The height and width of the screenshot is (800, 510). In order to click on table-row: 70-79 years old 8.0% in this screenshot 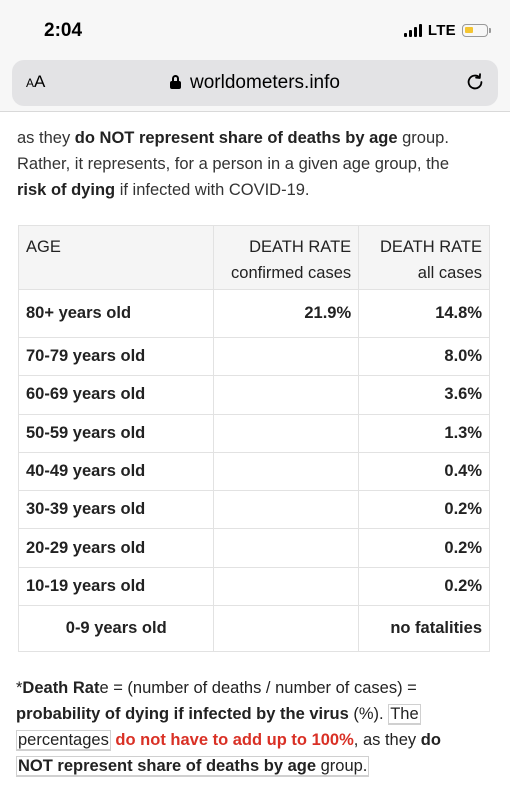, I will do `click(253, 356)`.